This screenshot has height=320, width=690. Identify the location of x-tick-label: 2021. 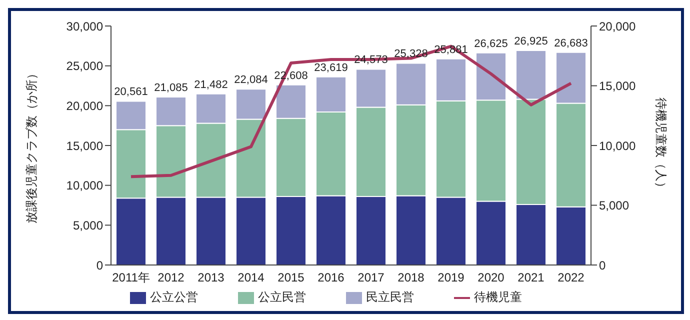
(531, 277).